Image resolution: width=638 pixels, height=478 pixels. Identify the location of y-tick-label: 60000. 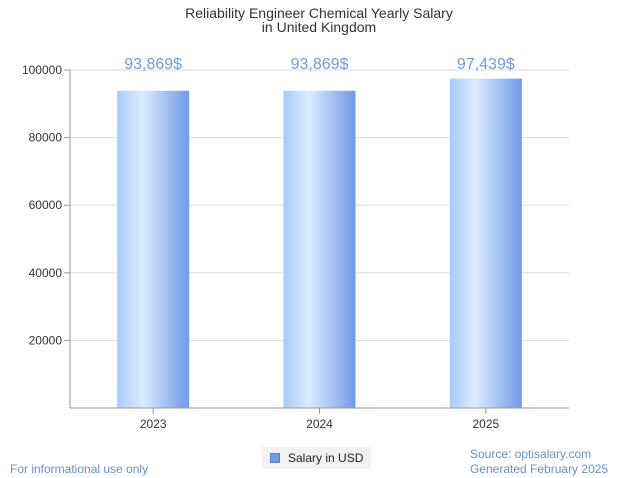
(46, 205).